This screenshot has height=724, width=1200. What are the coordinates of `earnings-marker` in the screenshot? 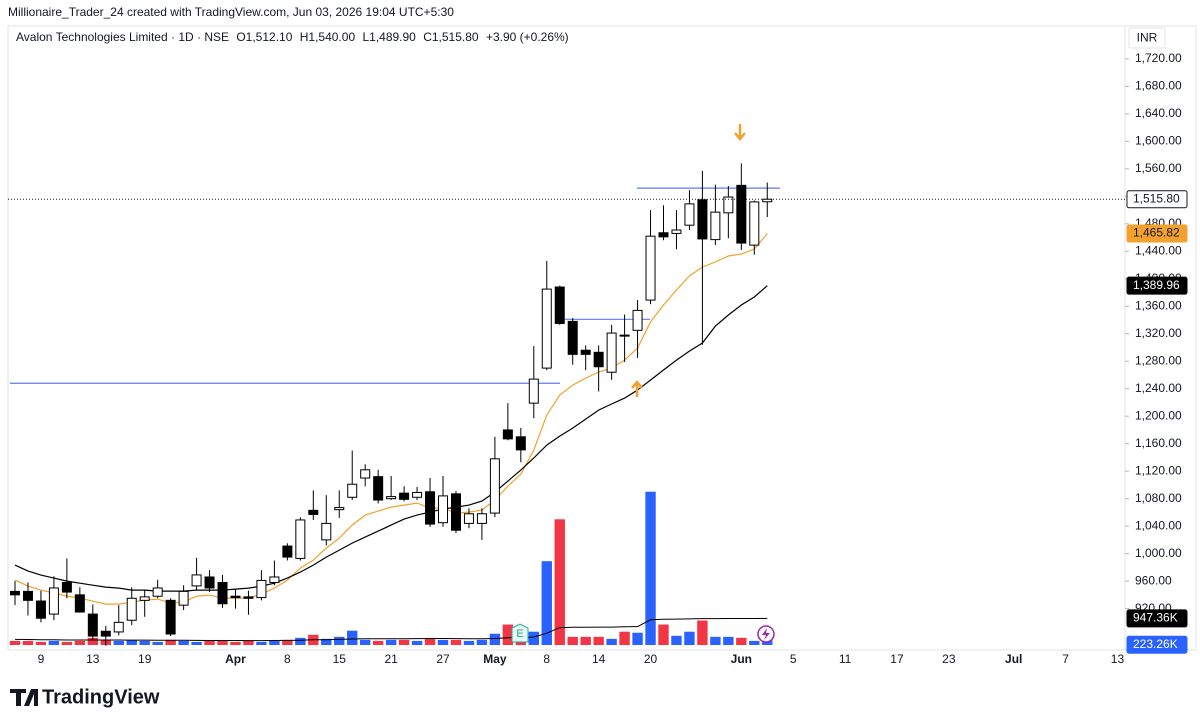 It's located at (520, 633).